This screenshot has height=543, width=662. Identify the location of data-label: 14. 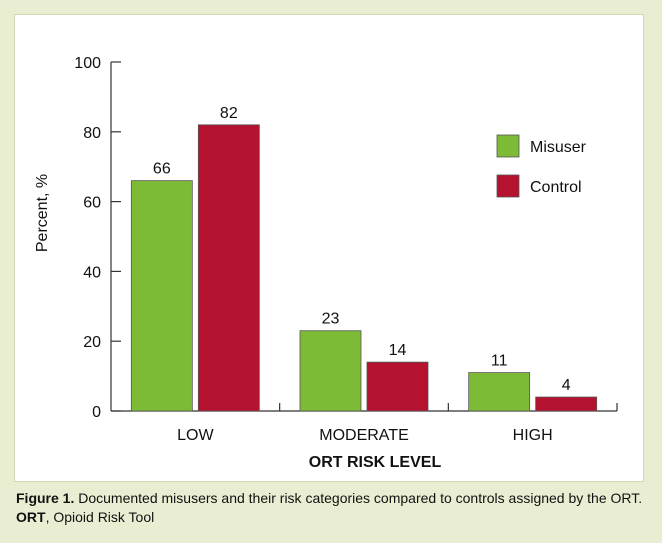
(398, 350).